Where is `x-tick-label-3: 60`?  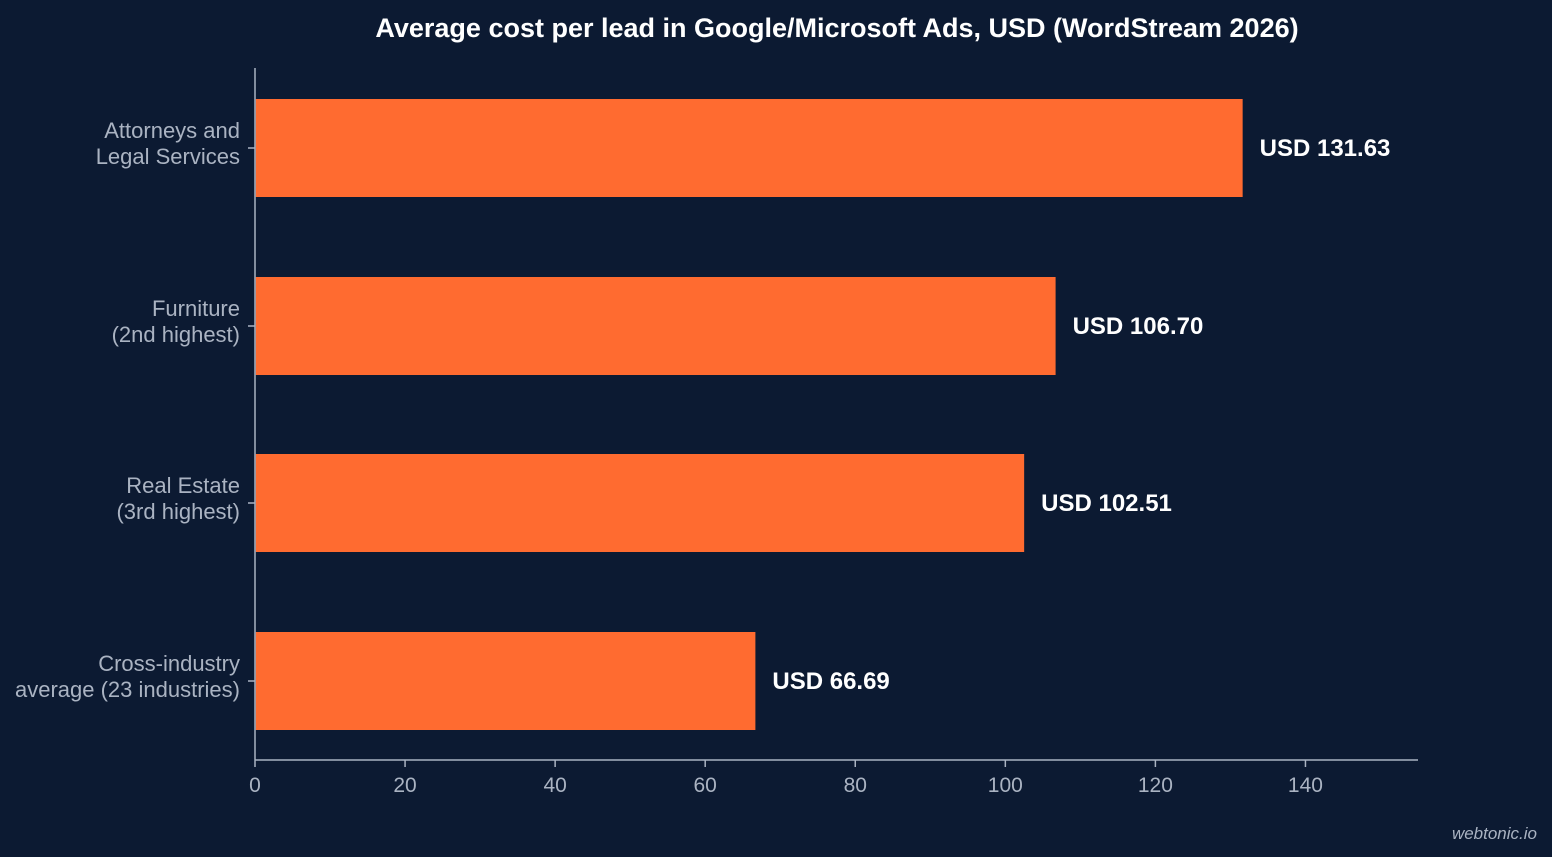
x-tick-label-3: 60 is located at coordinates (705, 785).